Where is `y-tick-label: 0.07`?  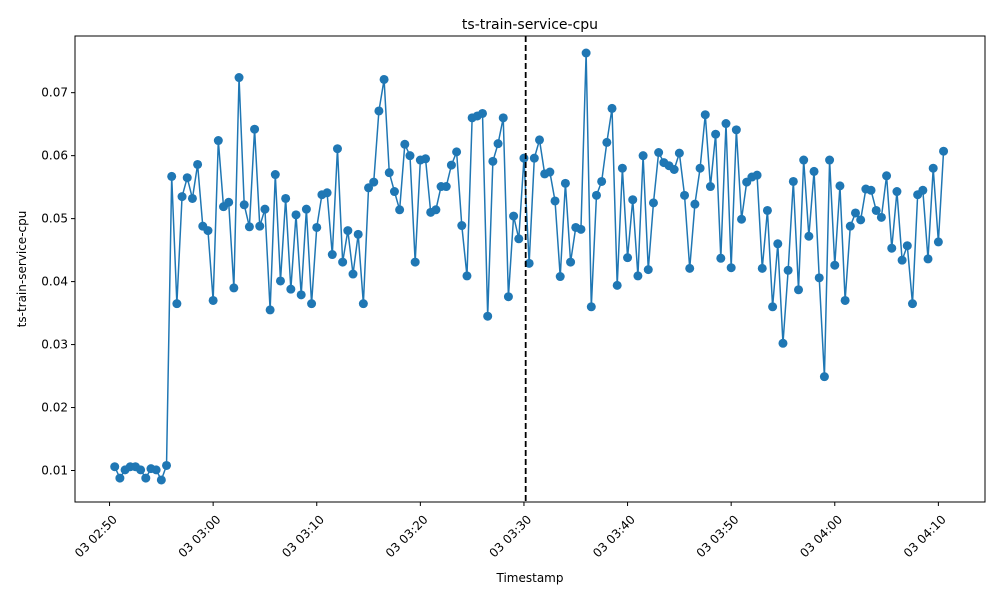
y-tick-label: 0.07 is located at coordinates (54, 93).